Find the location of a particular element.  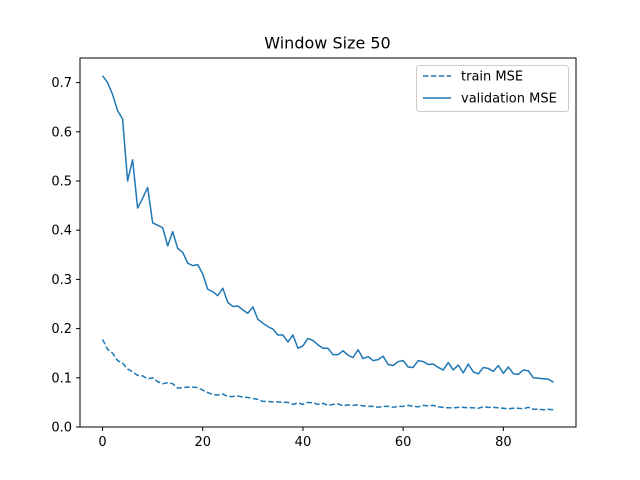

legend-box is located at coordinates (492, 88).